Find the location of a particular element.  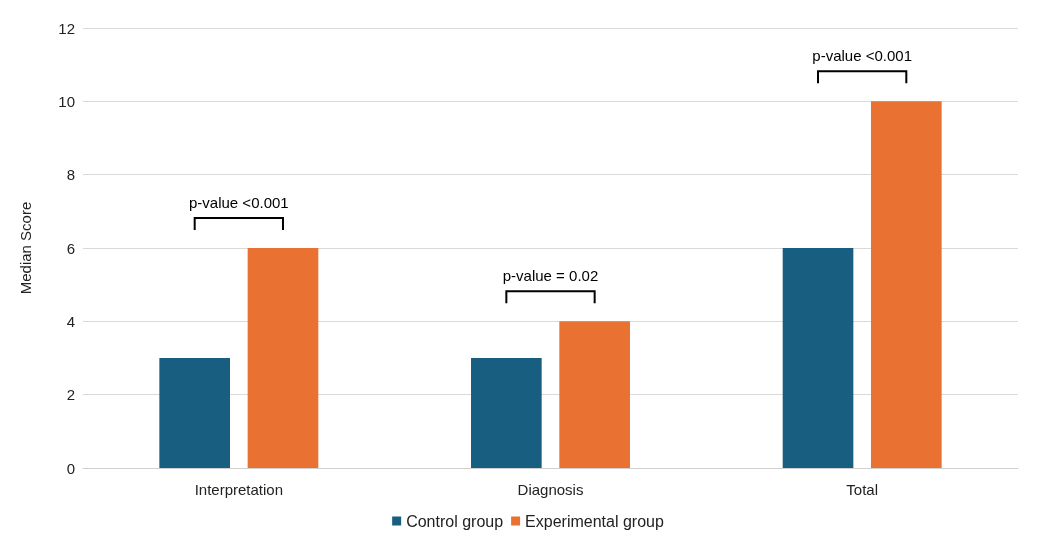

y-tick-label: 6 is located at coordinates (70, 248).